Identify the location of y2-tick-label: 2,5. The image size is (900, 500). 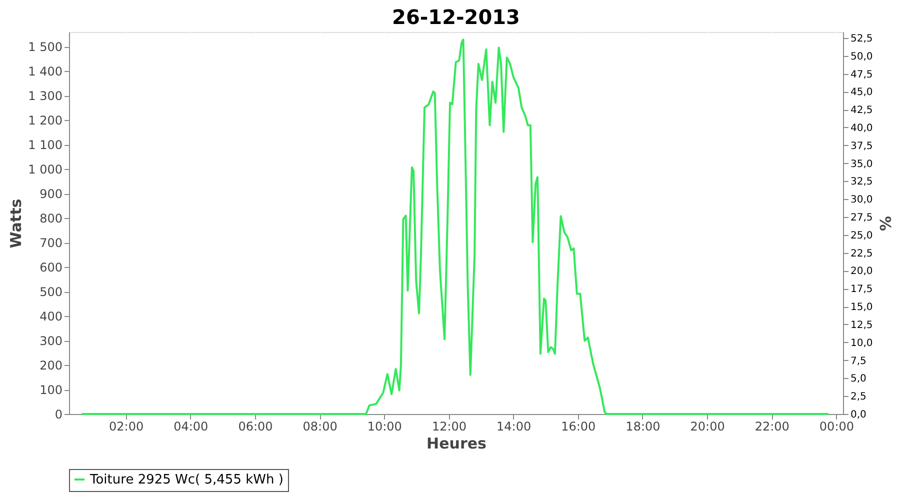
(858, 397).